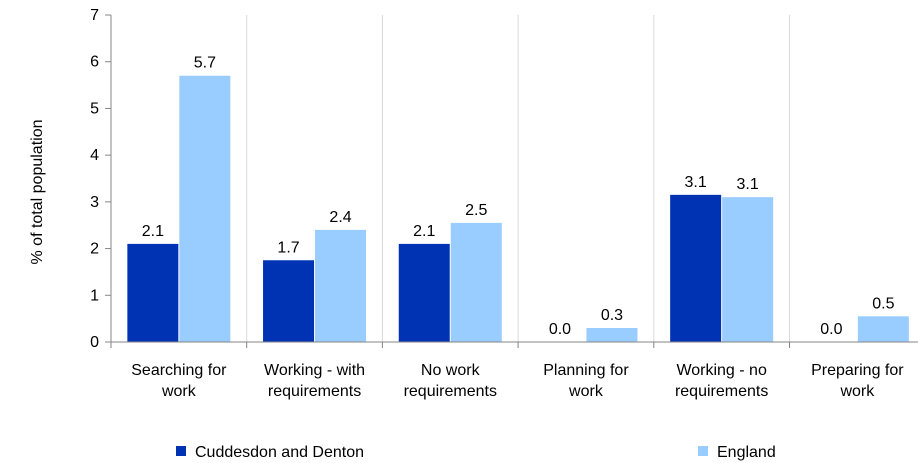 The height and width of the screenshot is (463, 918). What do you see at coordinates (94, 108) in the screenshot?
I see `y-tick-label: 5` at bounding box center [94, 108].